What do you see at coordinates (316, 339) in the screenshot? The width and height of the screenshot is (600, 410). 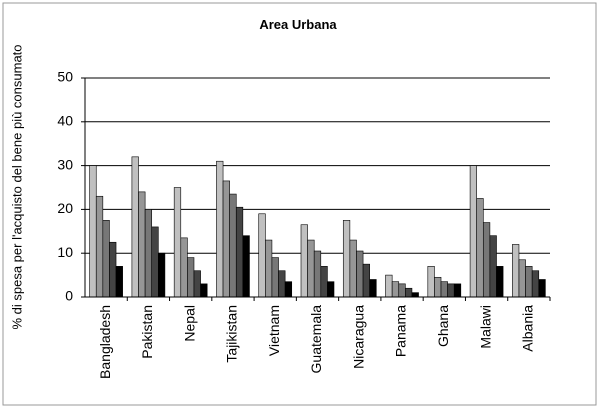 I see `x-tick-label: Guatemala` at bounding box center [316, 339].